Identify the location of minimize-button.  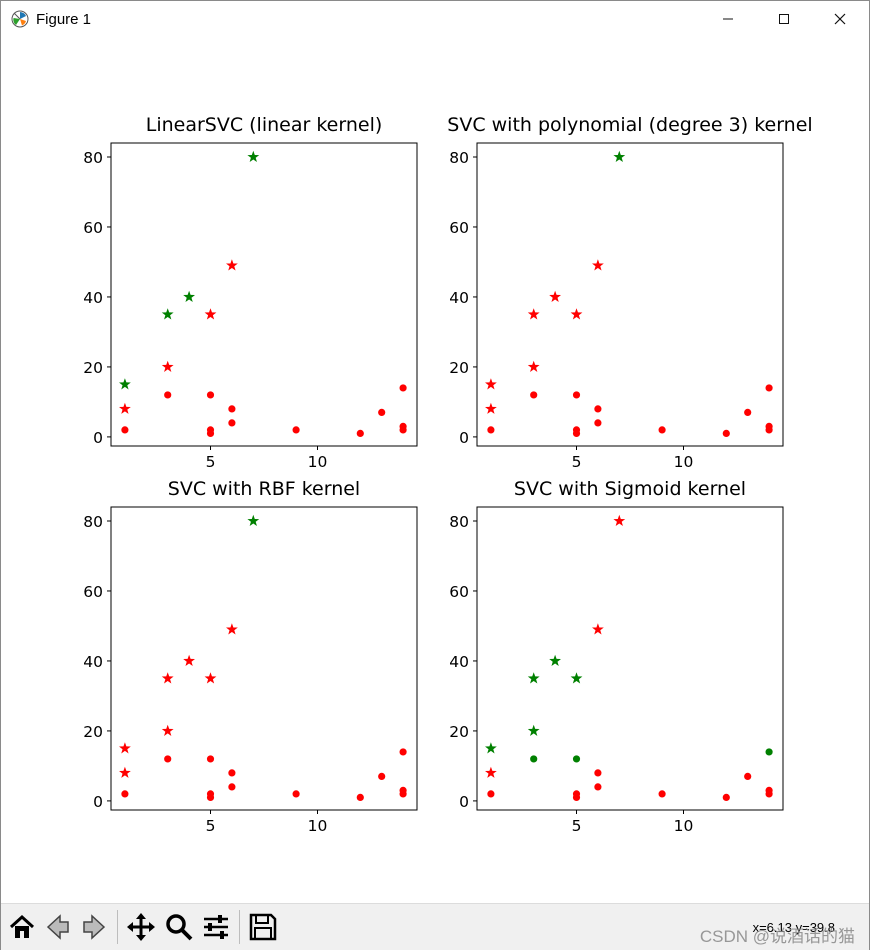
(728, 19).